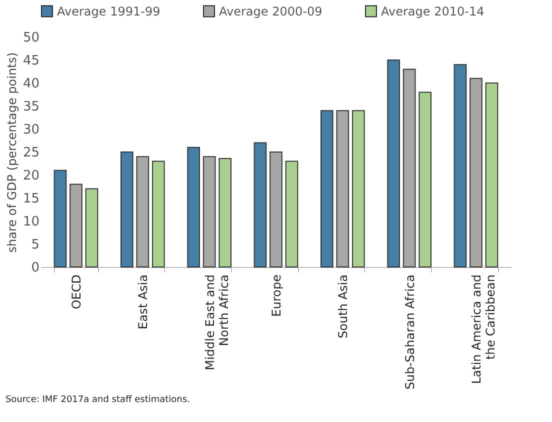  What do you see at coordinates (31, 61) in the screenshot?
I see `y-tick-label: 45` at bounding box center [31, 61].